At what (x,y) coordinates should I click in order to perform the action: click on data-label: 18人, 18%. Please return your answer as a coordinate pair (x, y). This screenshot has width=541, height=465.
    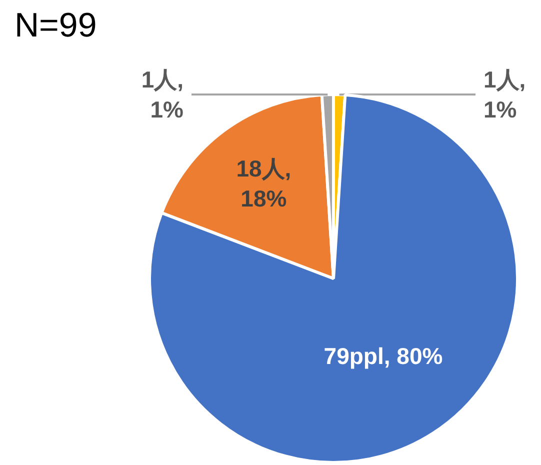
    Looking at the image, I should click on (264, 184).